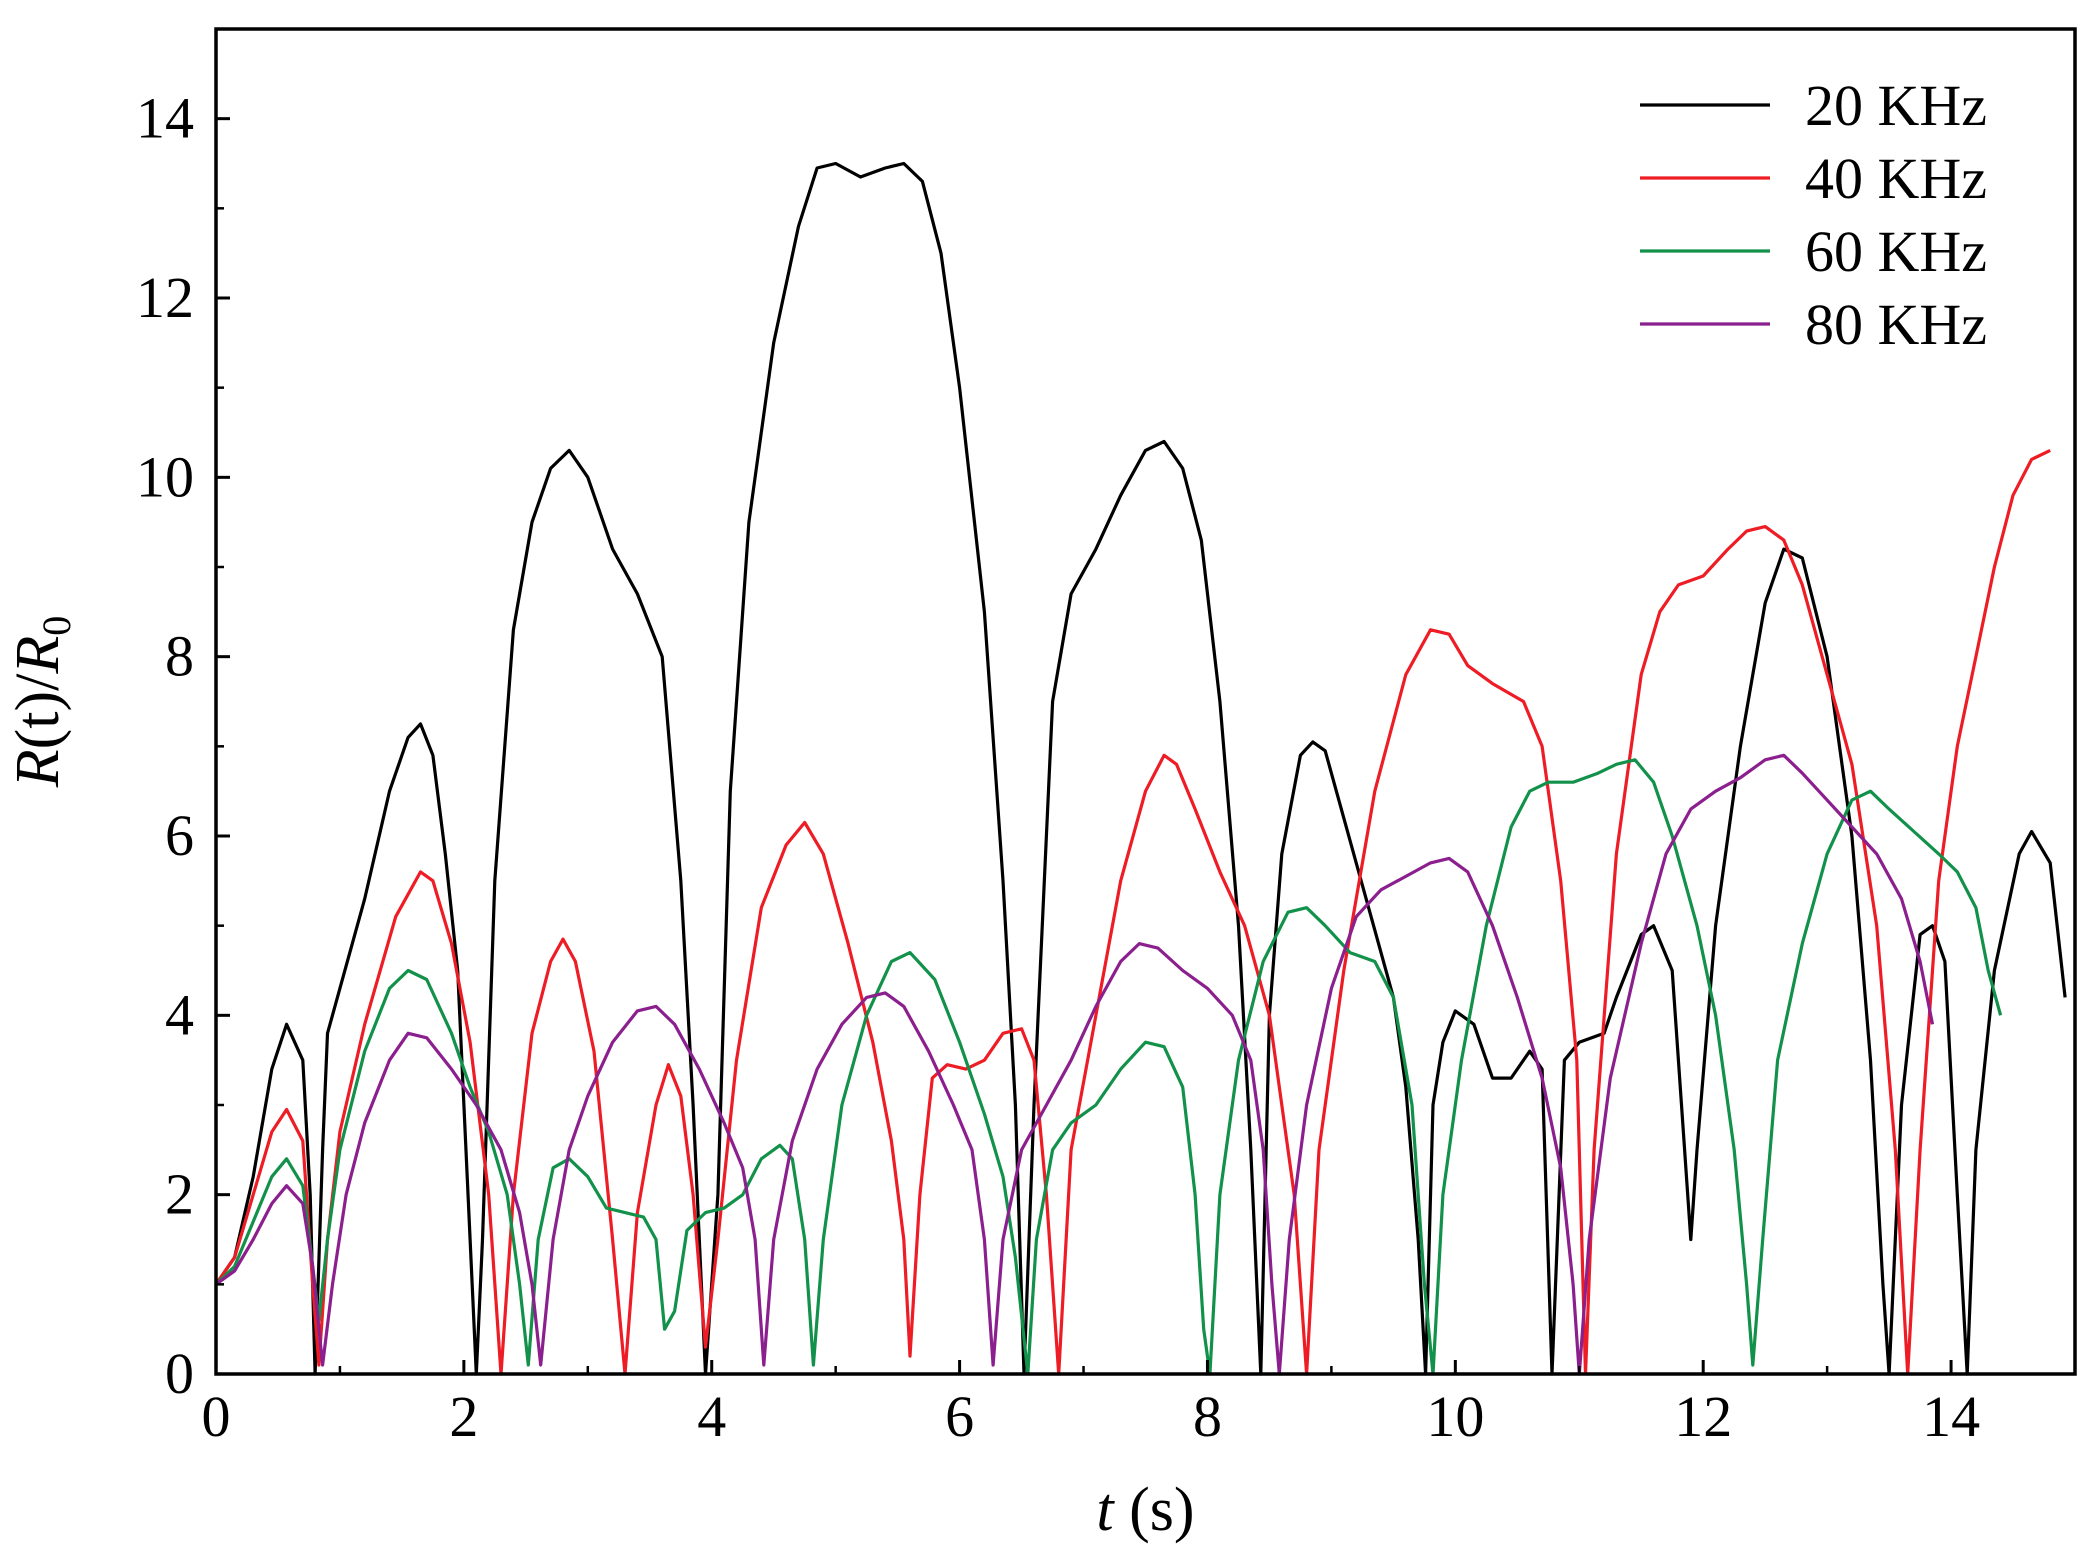  I want to click on x-tick-label: 0, so click(216, 1416).